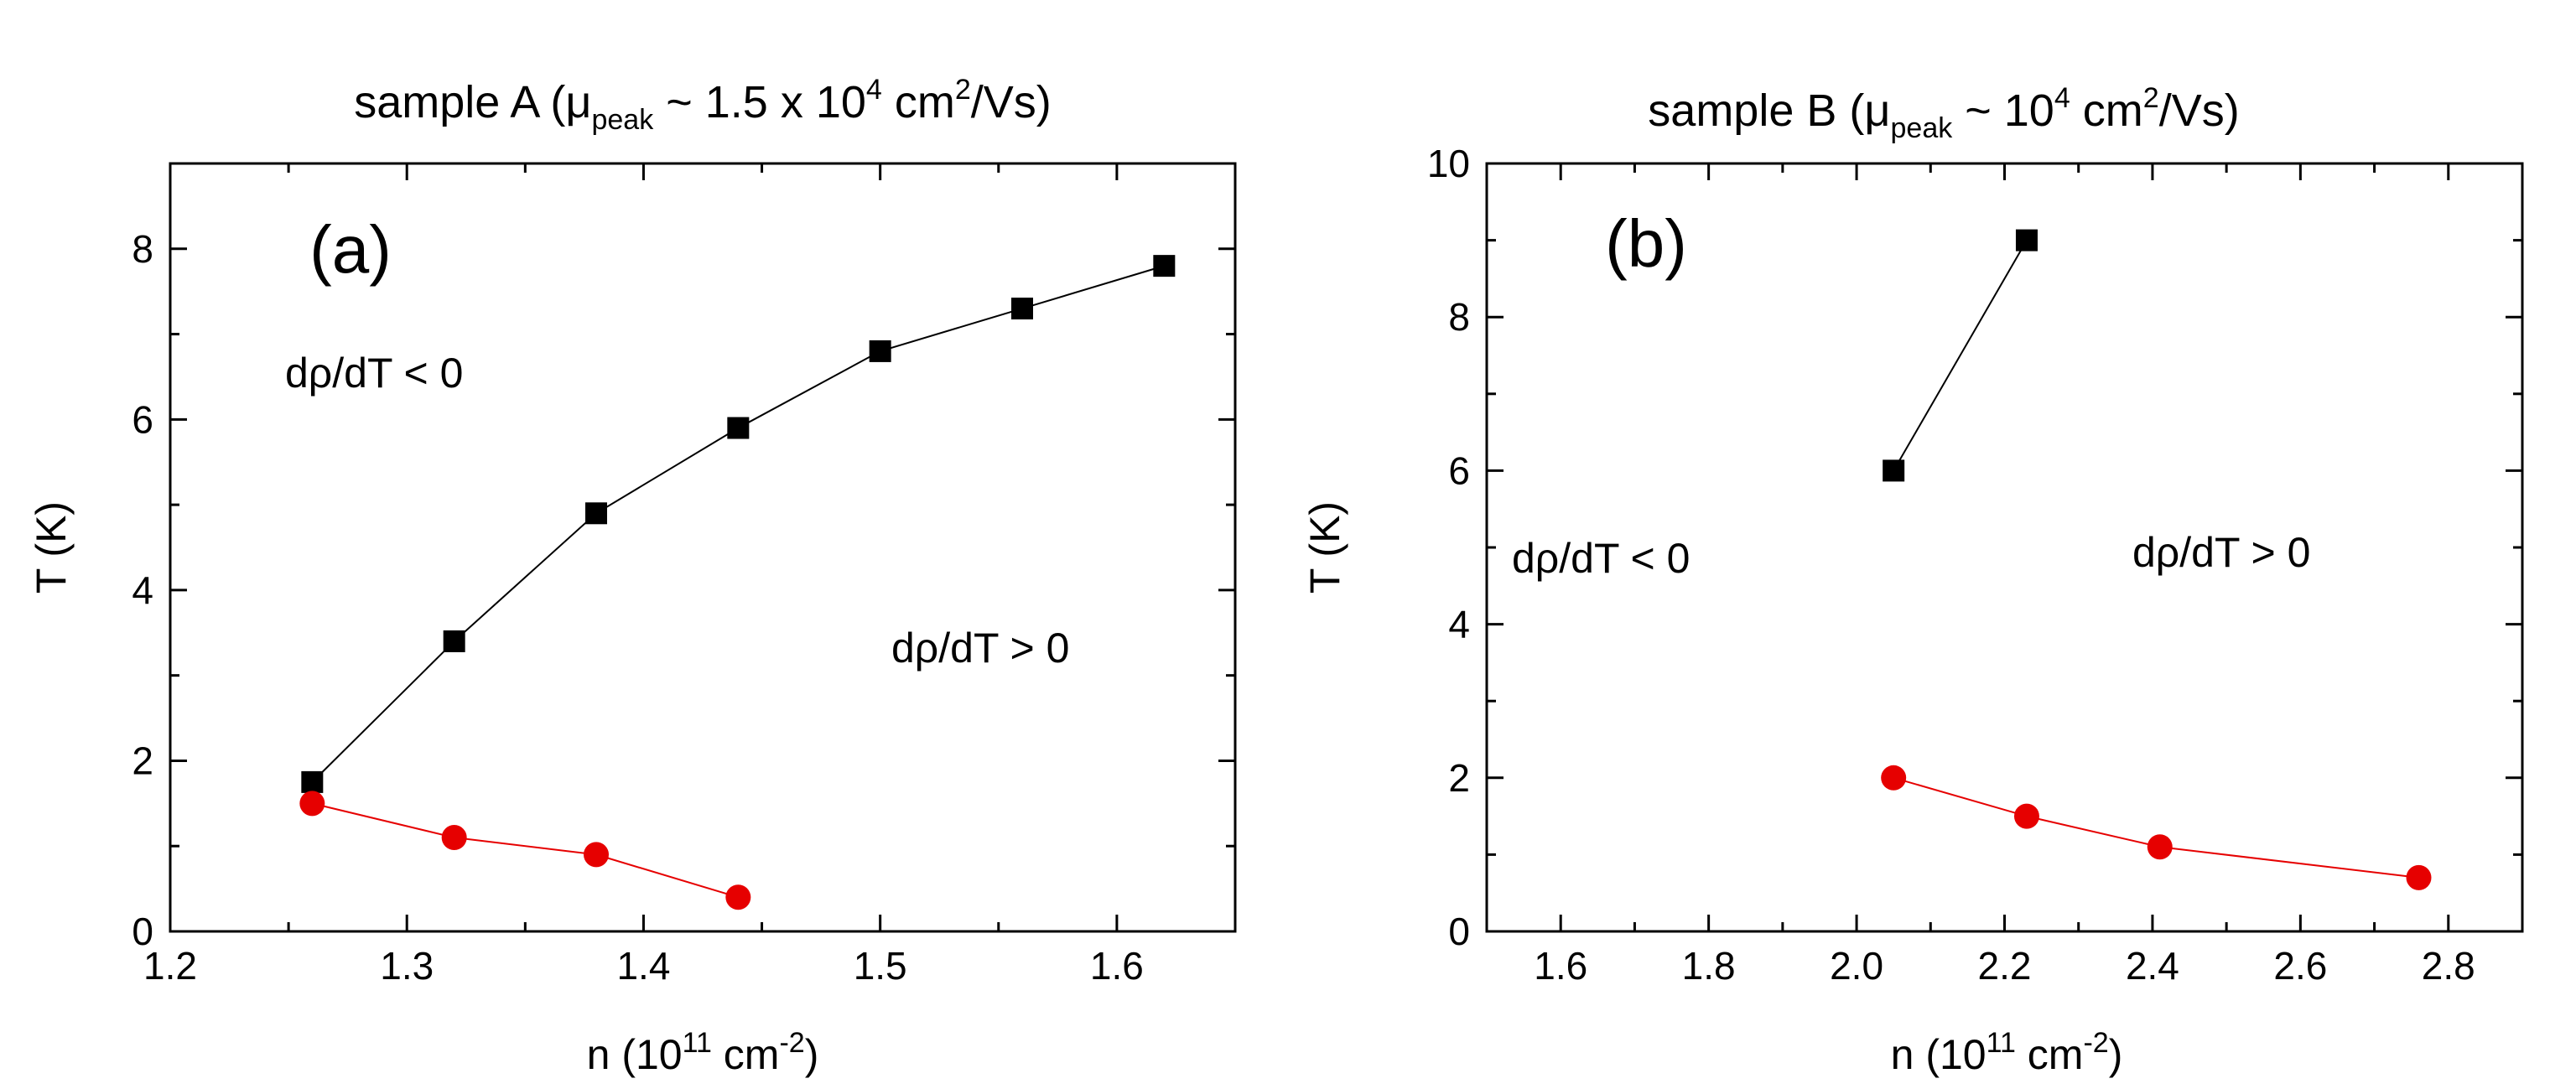 The width and height of the screenshot is (2576, 1089). What do you see at coordinates (1601, 558) in the screenshot?
I see `panel-b-region-label: dρ/dT < 0` at bounding box center [1601, 558].